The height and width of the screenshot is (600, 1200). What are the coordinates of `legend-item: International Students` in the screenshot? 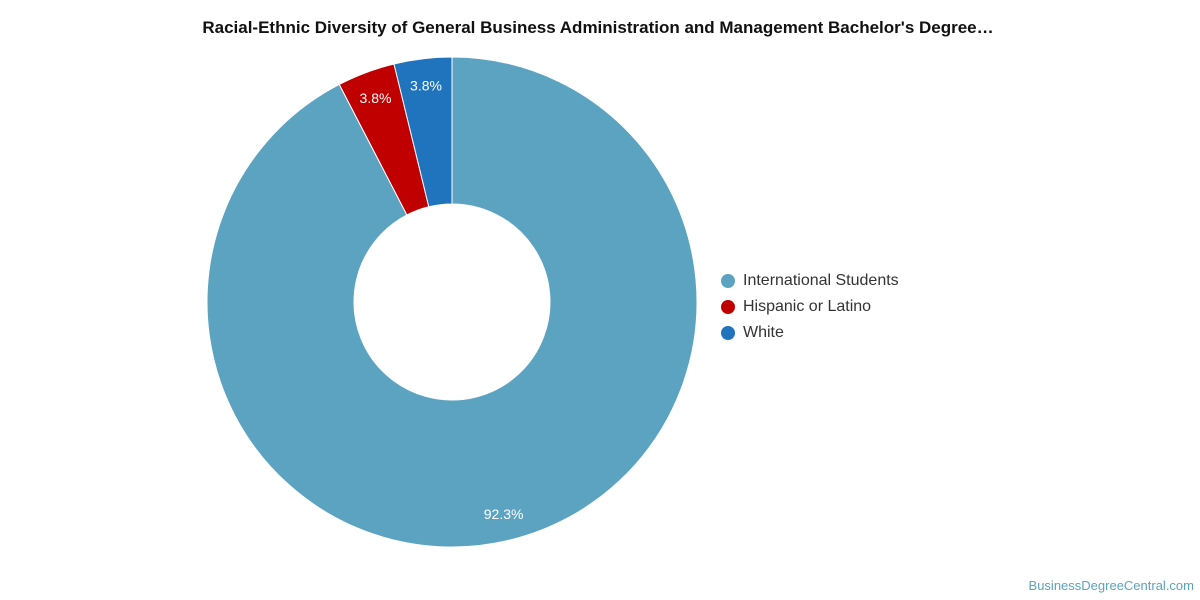 It's located at (810, 281).